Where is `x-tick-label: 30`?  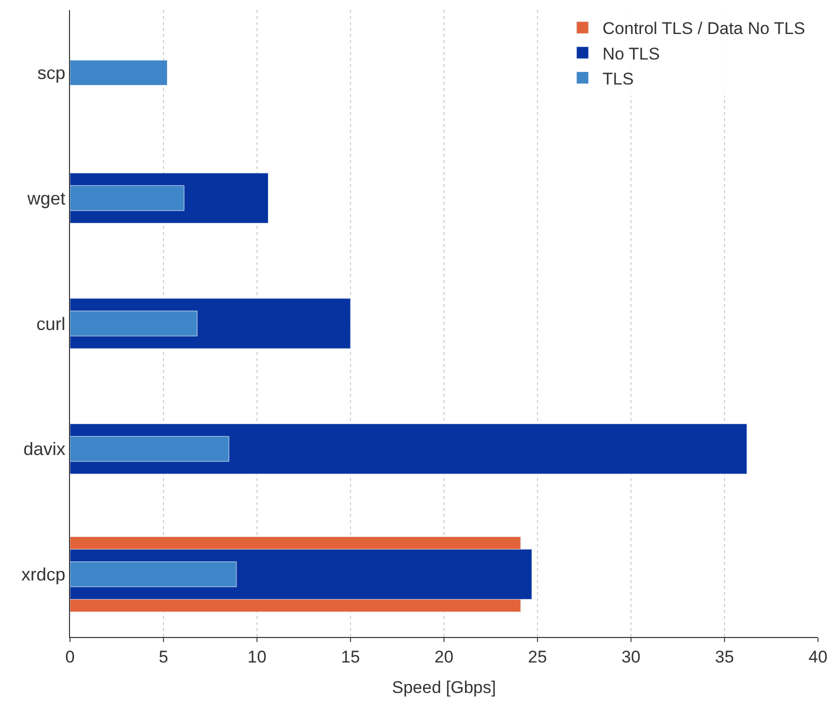
x-tick-label: 30 is located at coordinates (631, 656).